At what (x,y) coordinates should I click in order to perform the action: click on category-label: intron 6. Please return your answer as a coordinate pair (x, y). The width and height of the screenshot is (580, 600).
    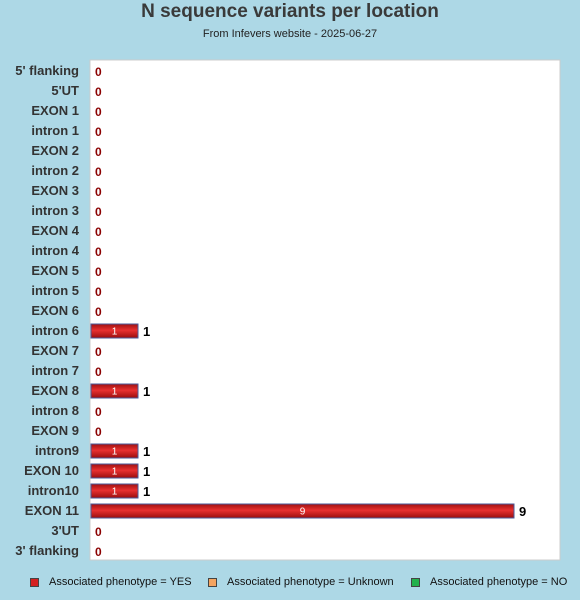
    Looking at the image, I should click on (55, 330).